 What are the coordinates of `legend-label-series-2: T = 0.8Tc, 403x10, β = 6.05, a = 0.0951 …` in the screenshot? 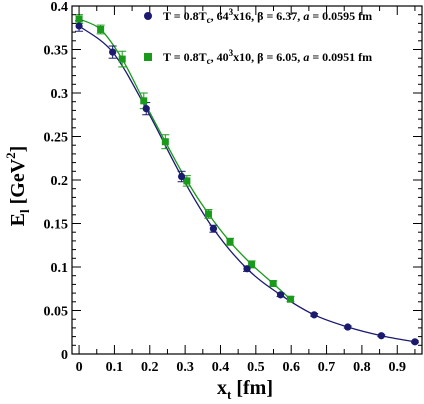 It's located at (267, 57).